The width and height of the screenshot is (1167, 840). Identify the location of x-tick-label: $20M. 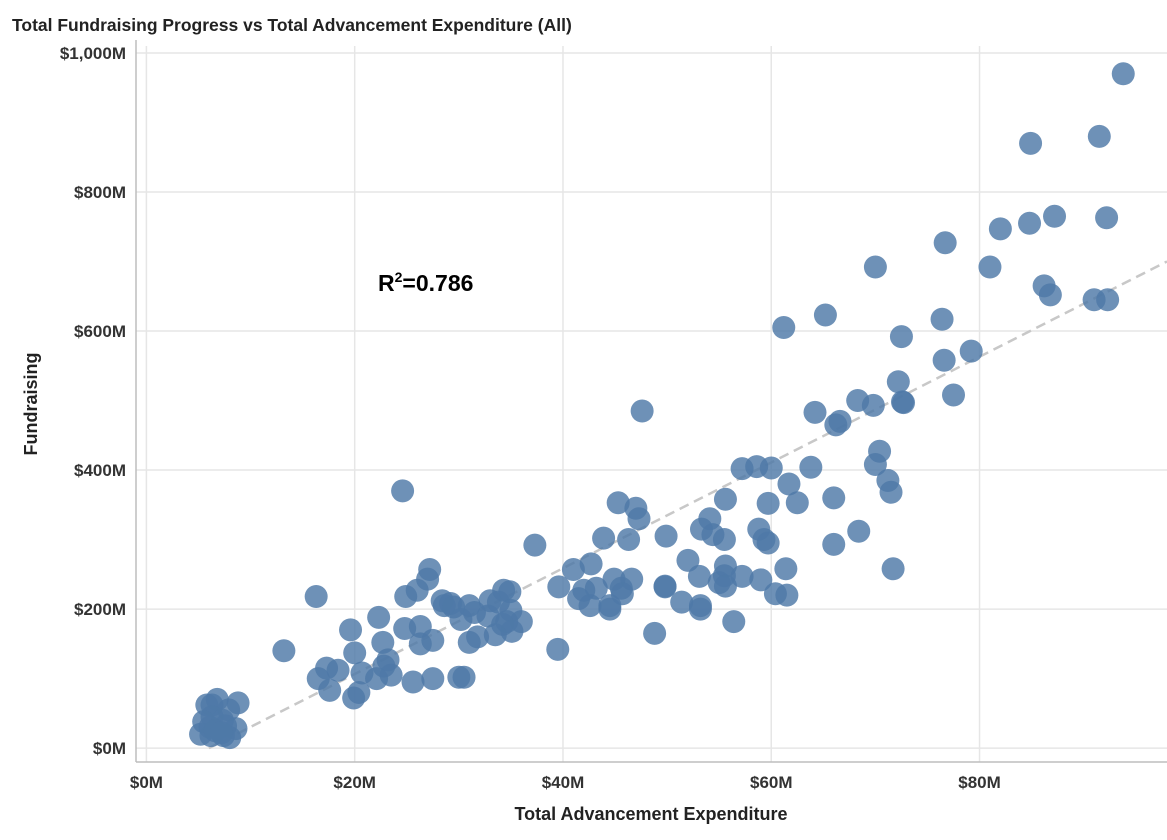
(354, 782).